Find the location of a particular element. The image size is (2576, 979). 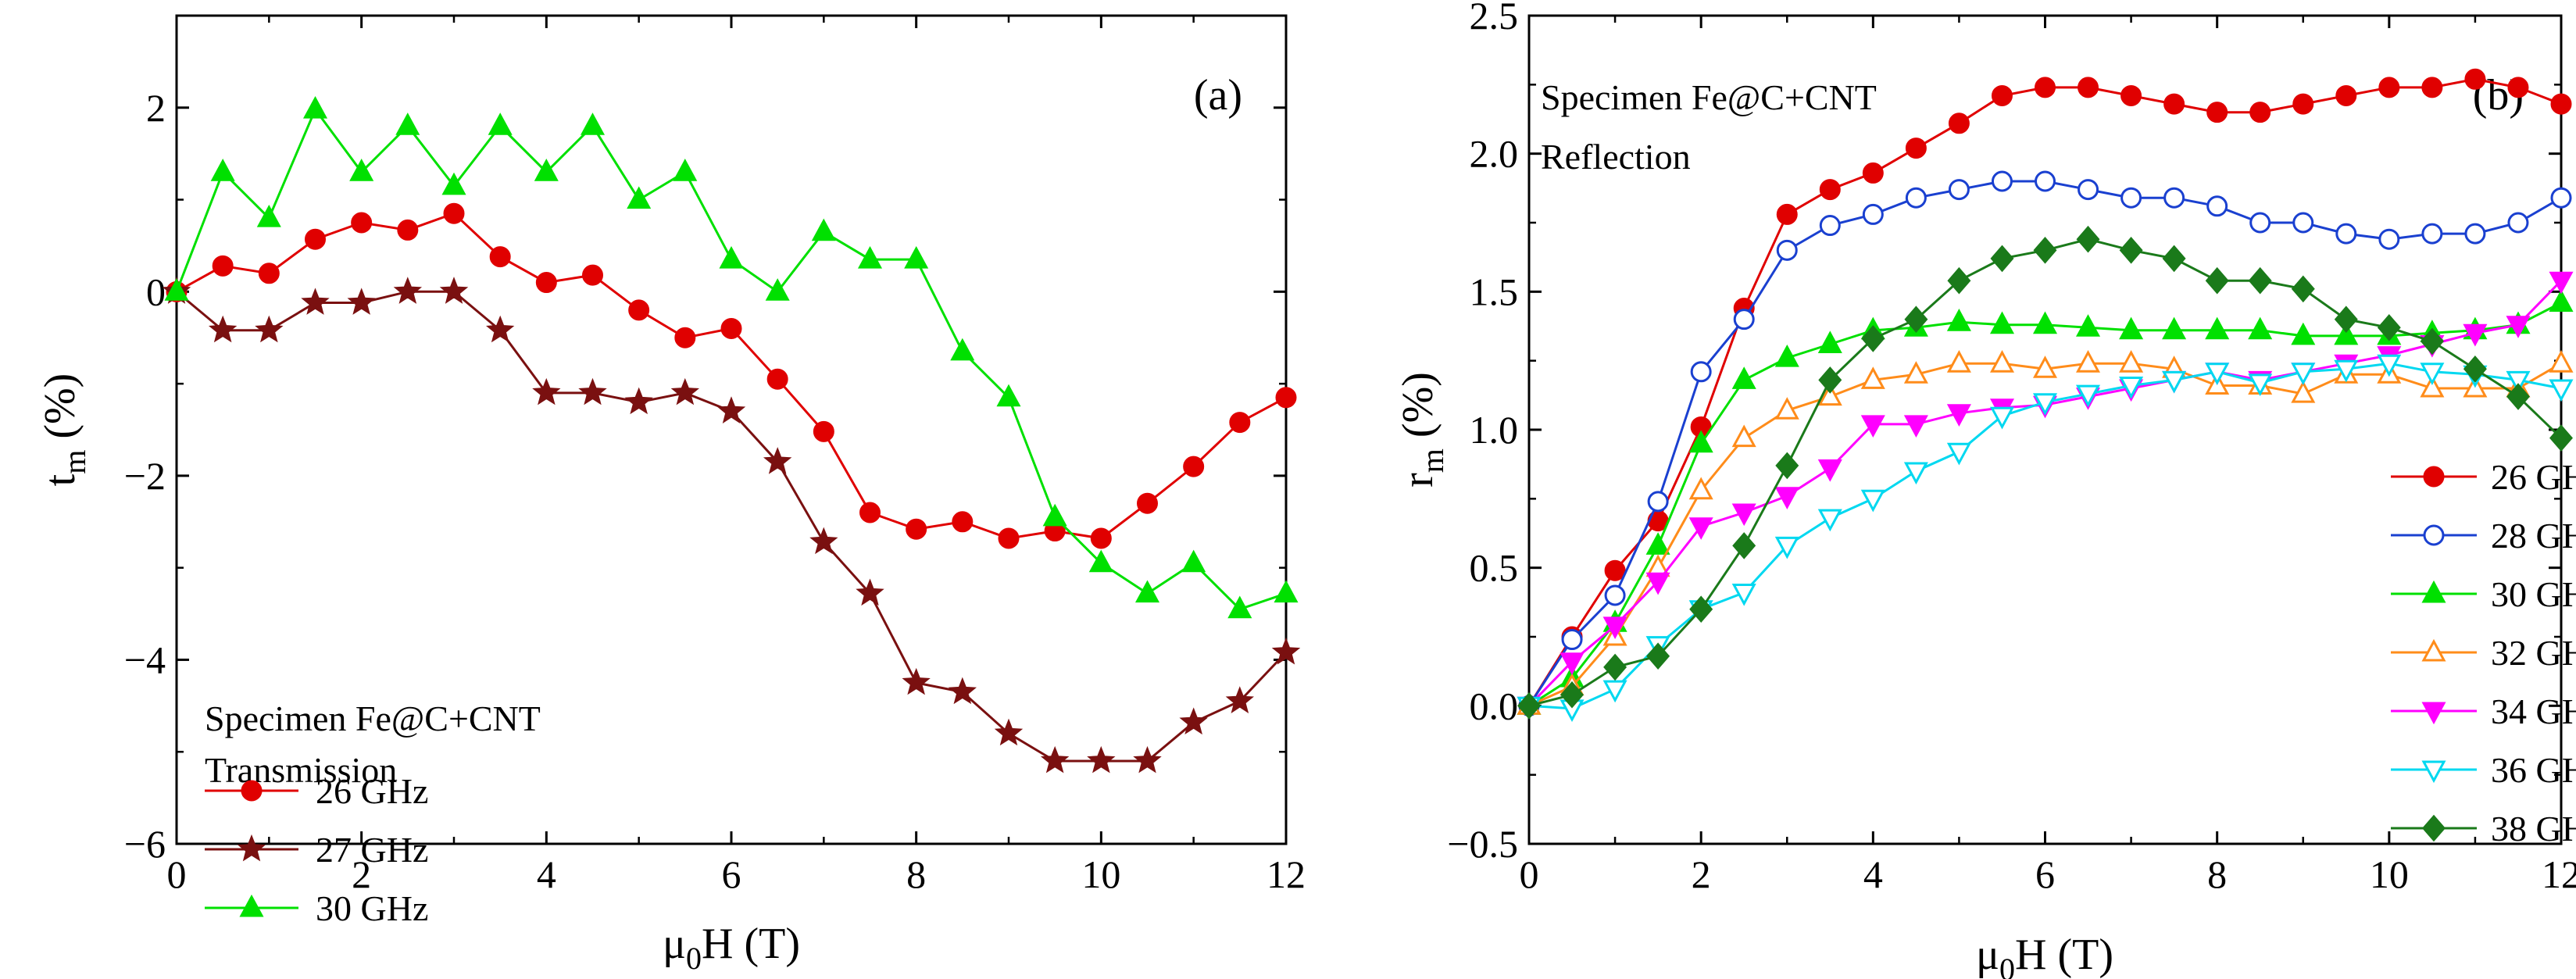

b-y-tick-label: 0.0 is located at coordinates (1495, 705).